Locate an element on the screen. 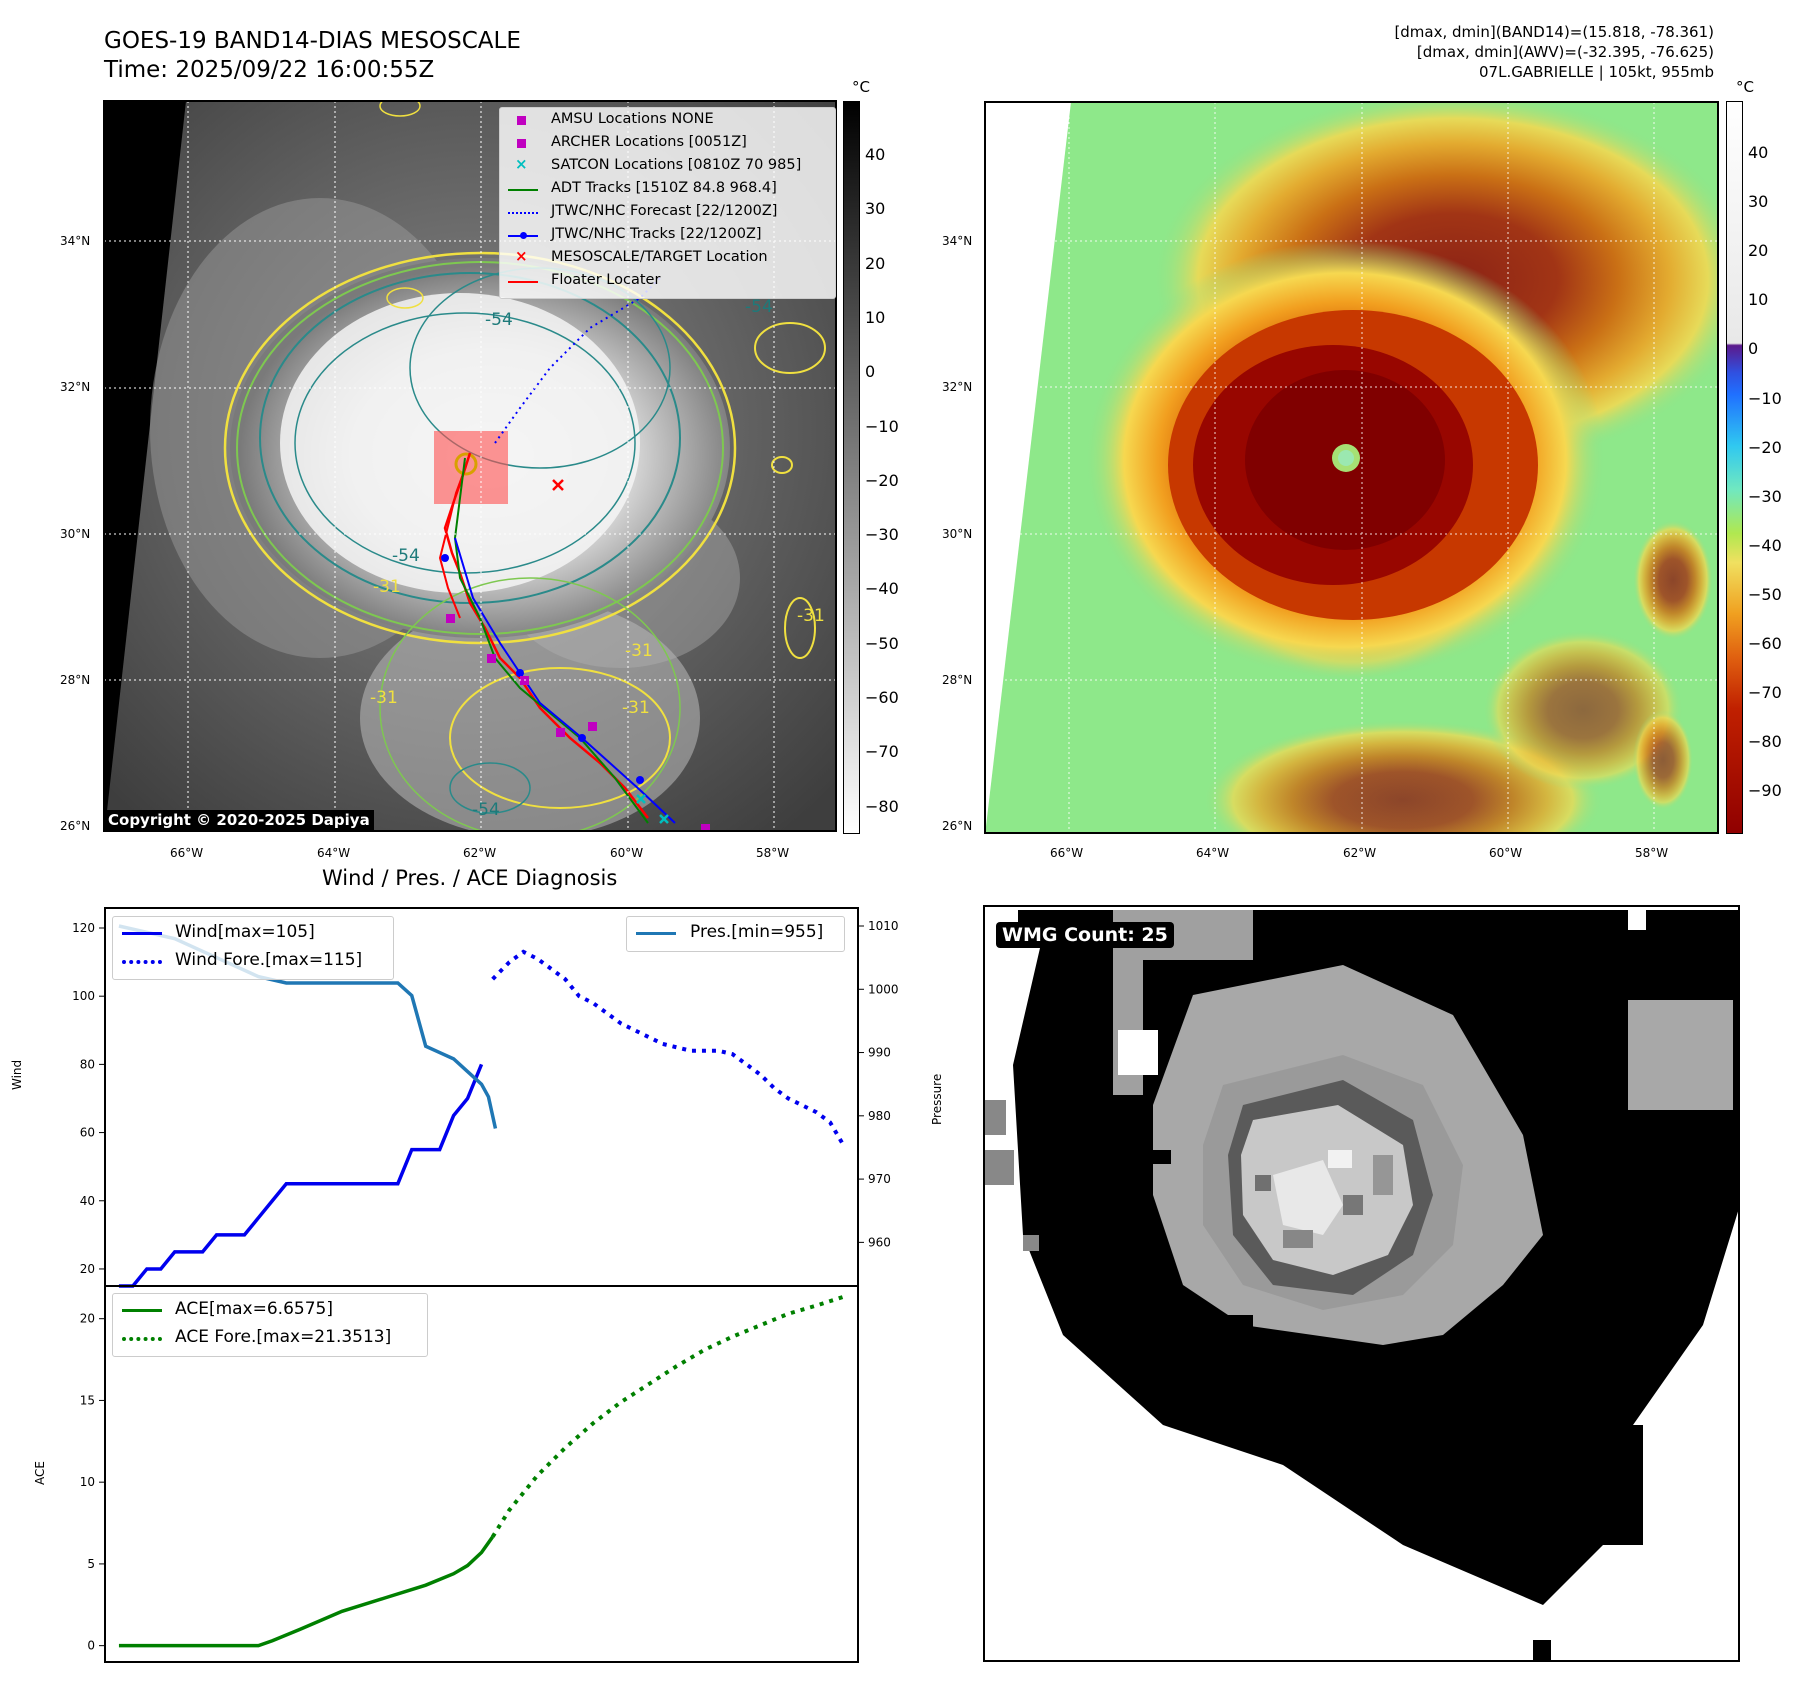 The image size is (1797, 1690). lon-label: 66°W is located at coordinates (187, 853).